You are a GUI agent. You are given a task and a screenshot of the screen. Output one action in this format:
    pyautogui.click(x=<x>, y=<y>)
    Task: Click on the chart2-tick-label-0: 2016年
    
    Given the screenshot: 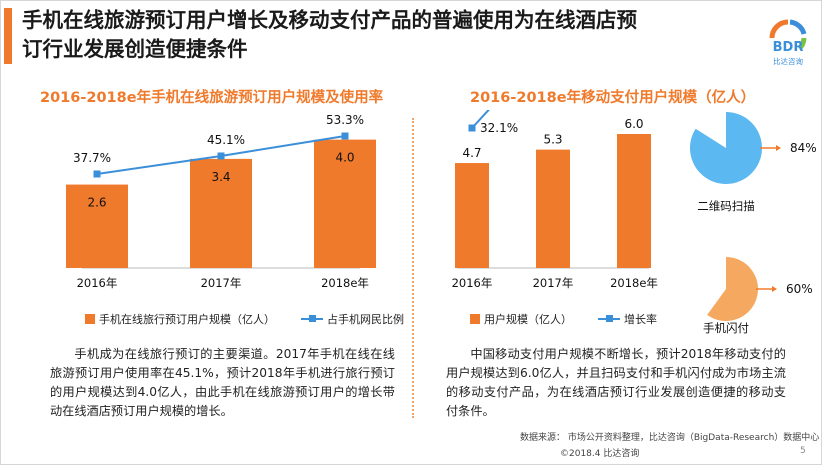 What is the action you would take?
    pyautogui.click(x=472, y=283)
    